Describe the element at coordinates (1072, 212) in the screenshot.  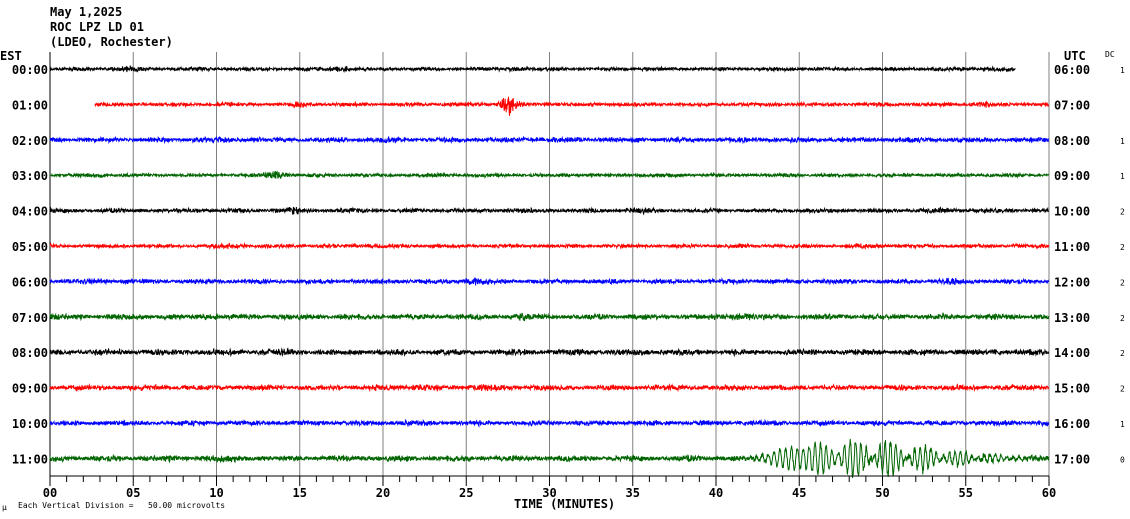
I see `utc-label: 10:00` at that location.